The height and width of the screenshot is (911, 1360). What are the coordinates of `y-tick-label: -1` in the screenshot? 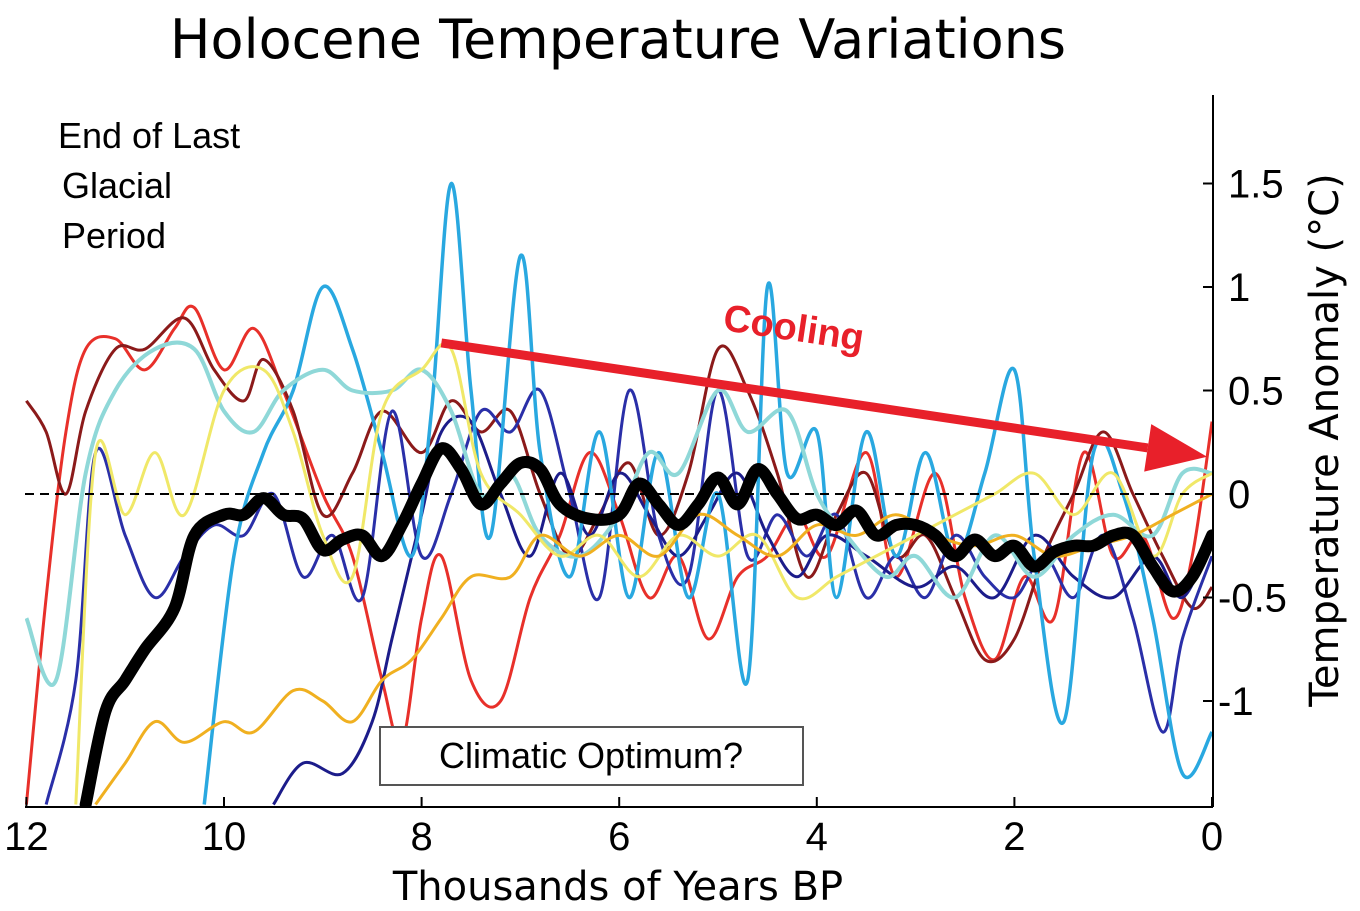 It's located at (1236, 702).